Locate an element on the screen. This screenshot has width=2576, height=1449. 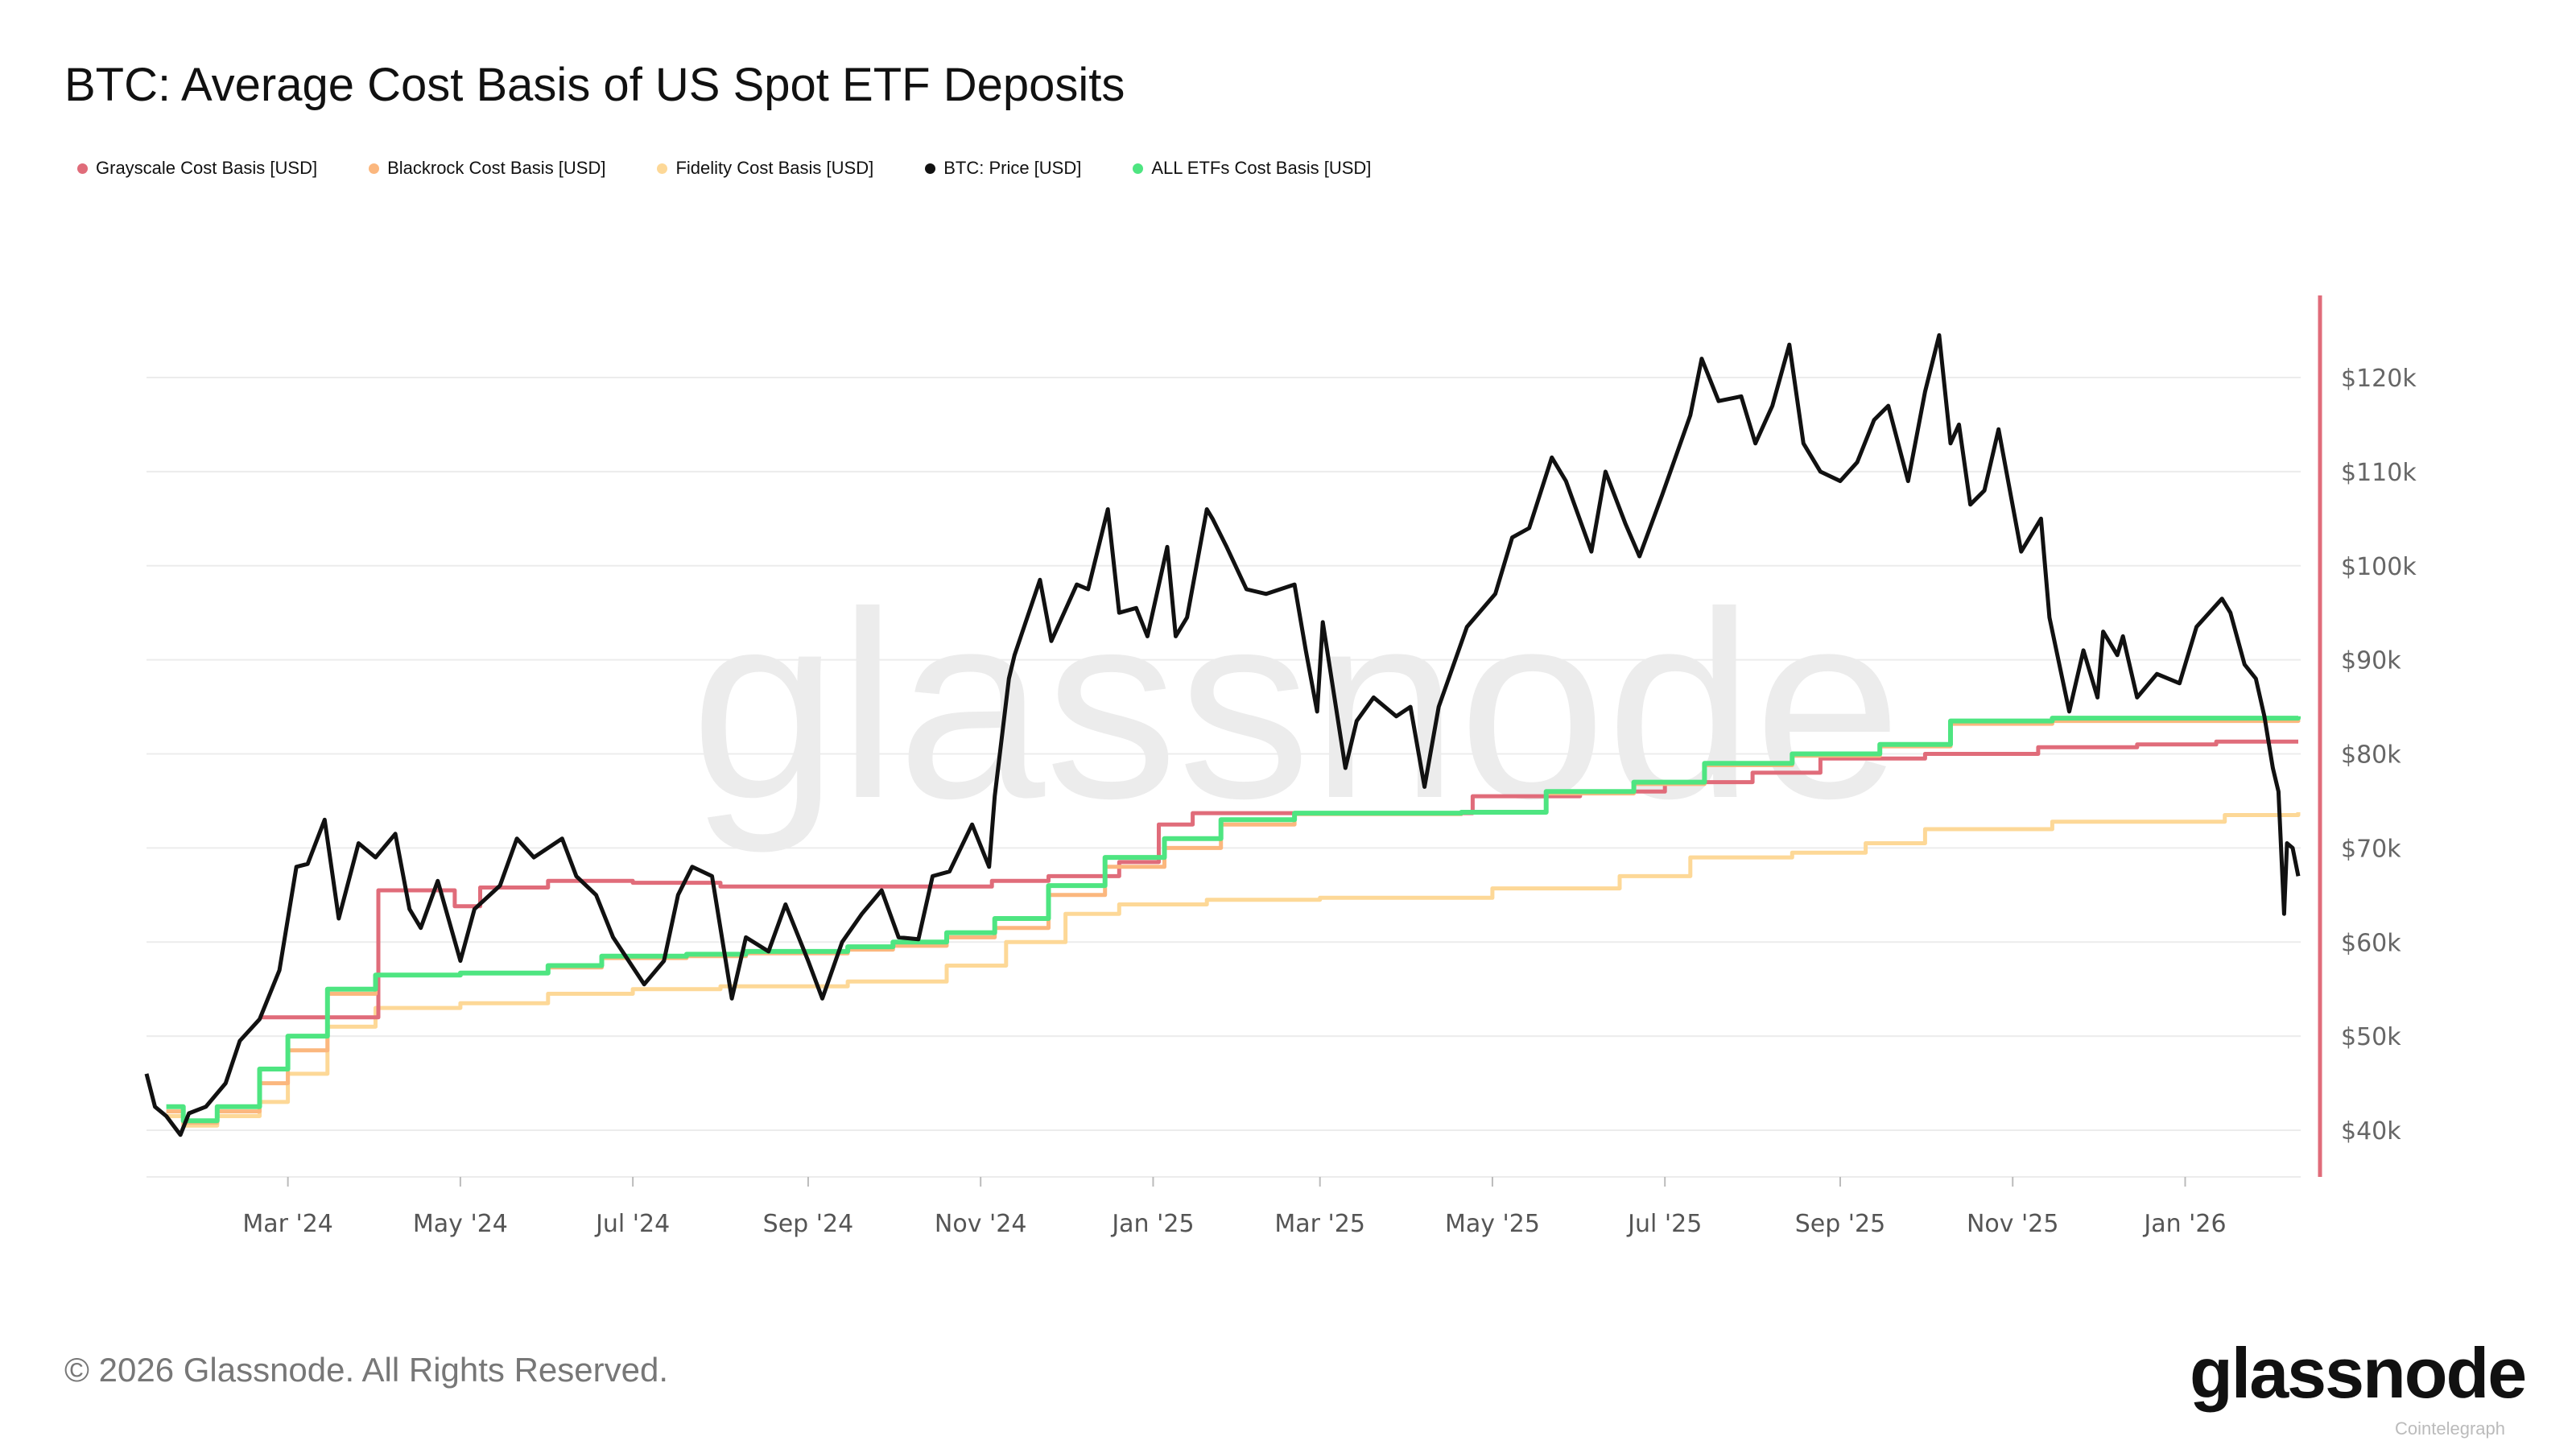
legend-item-all-etfs: ALL ETFs Cost Basis [USD] is located at coordinates (1252, 168).